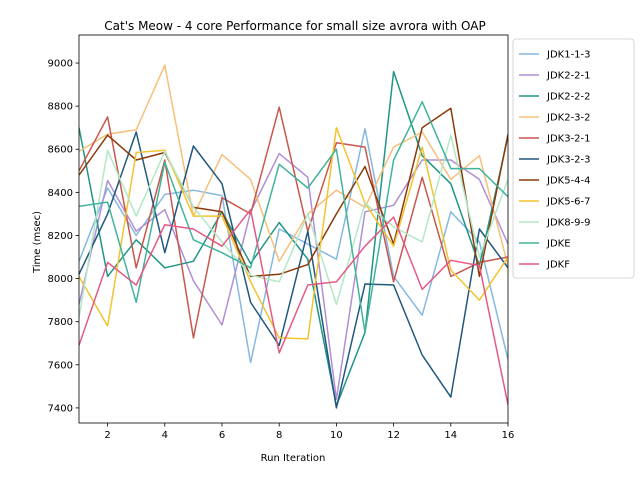 The height and width of the screenshot is (480, 640). Describe the element at coordinates (568, 118) in the screenshot. I see `legend-label: JDK2-3-2` at that location.